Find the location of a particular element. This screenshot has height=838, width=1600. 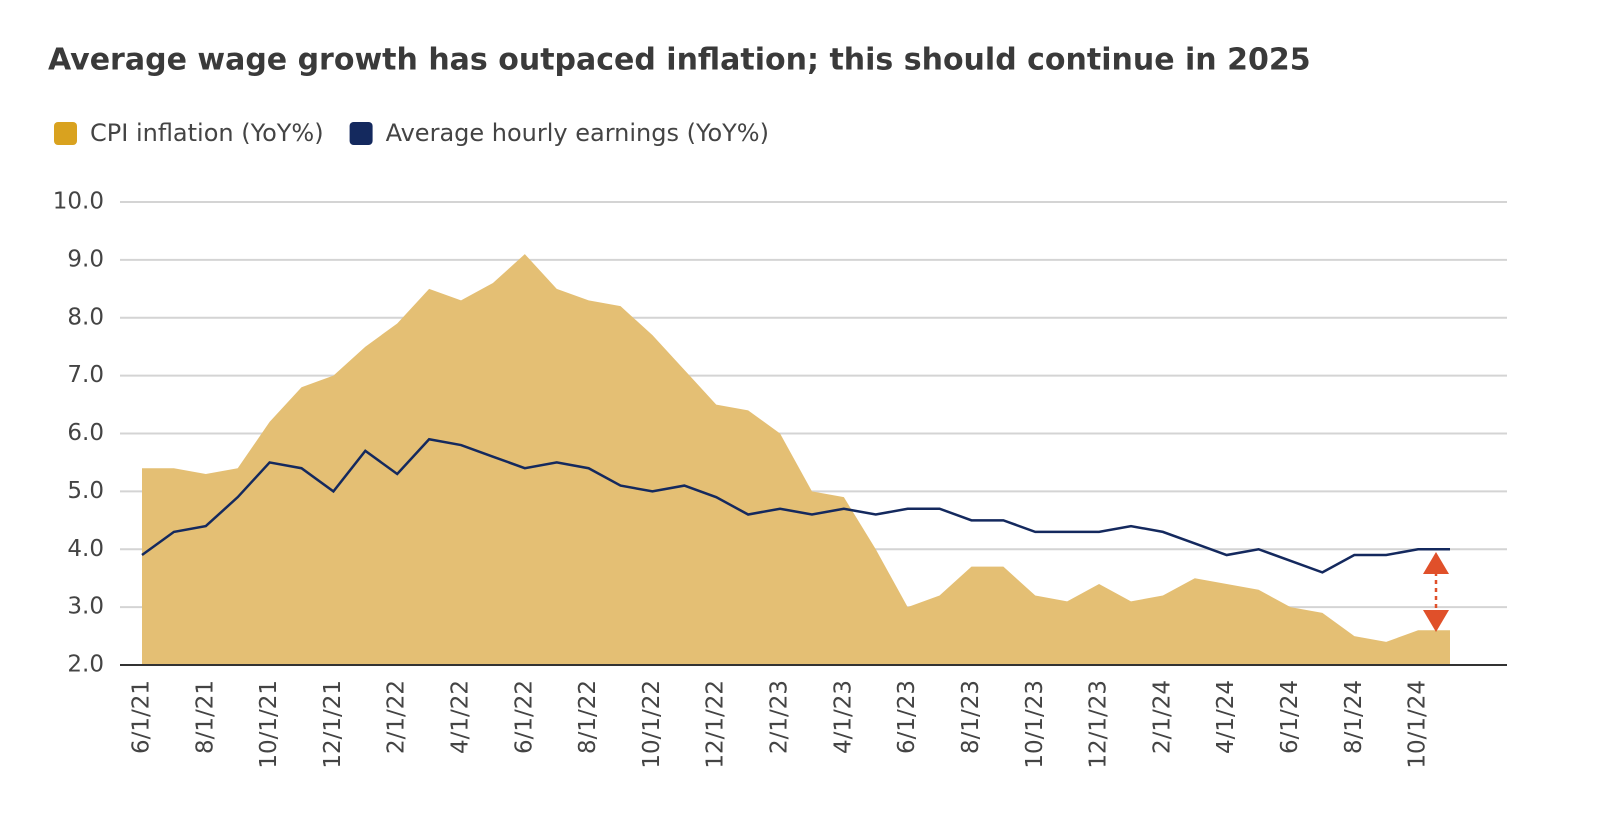

x-tick-label: 4/1/24 is located at coordinates (1226, 717).